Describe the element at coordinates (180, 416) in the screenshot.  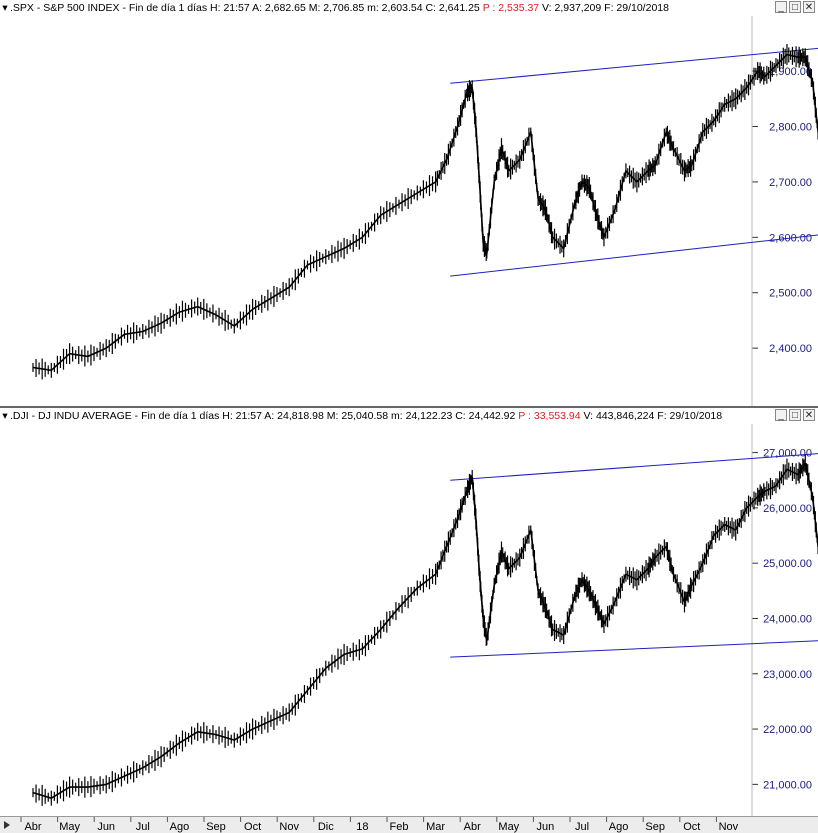
I see `dji-timeframe: Fin de día 1 días` at that location.